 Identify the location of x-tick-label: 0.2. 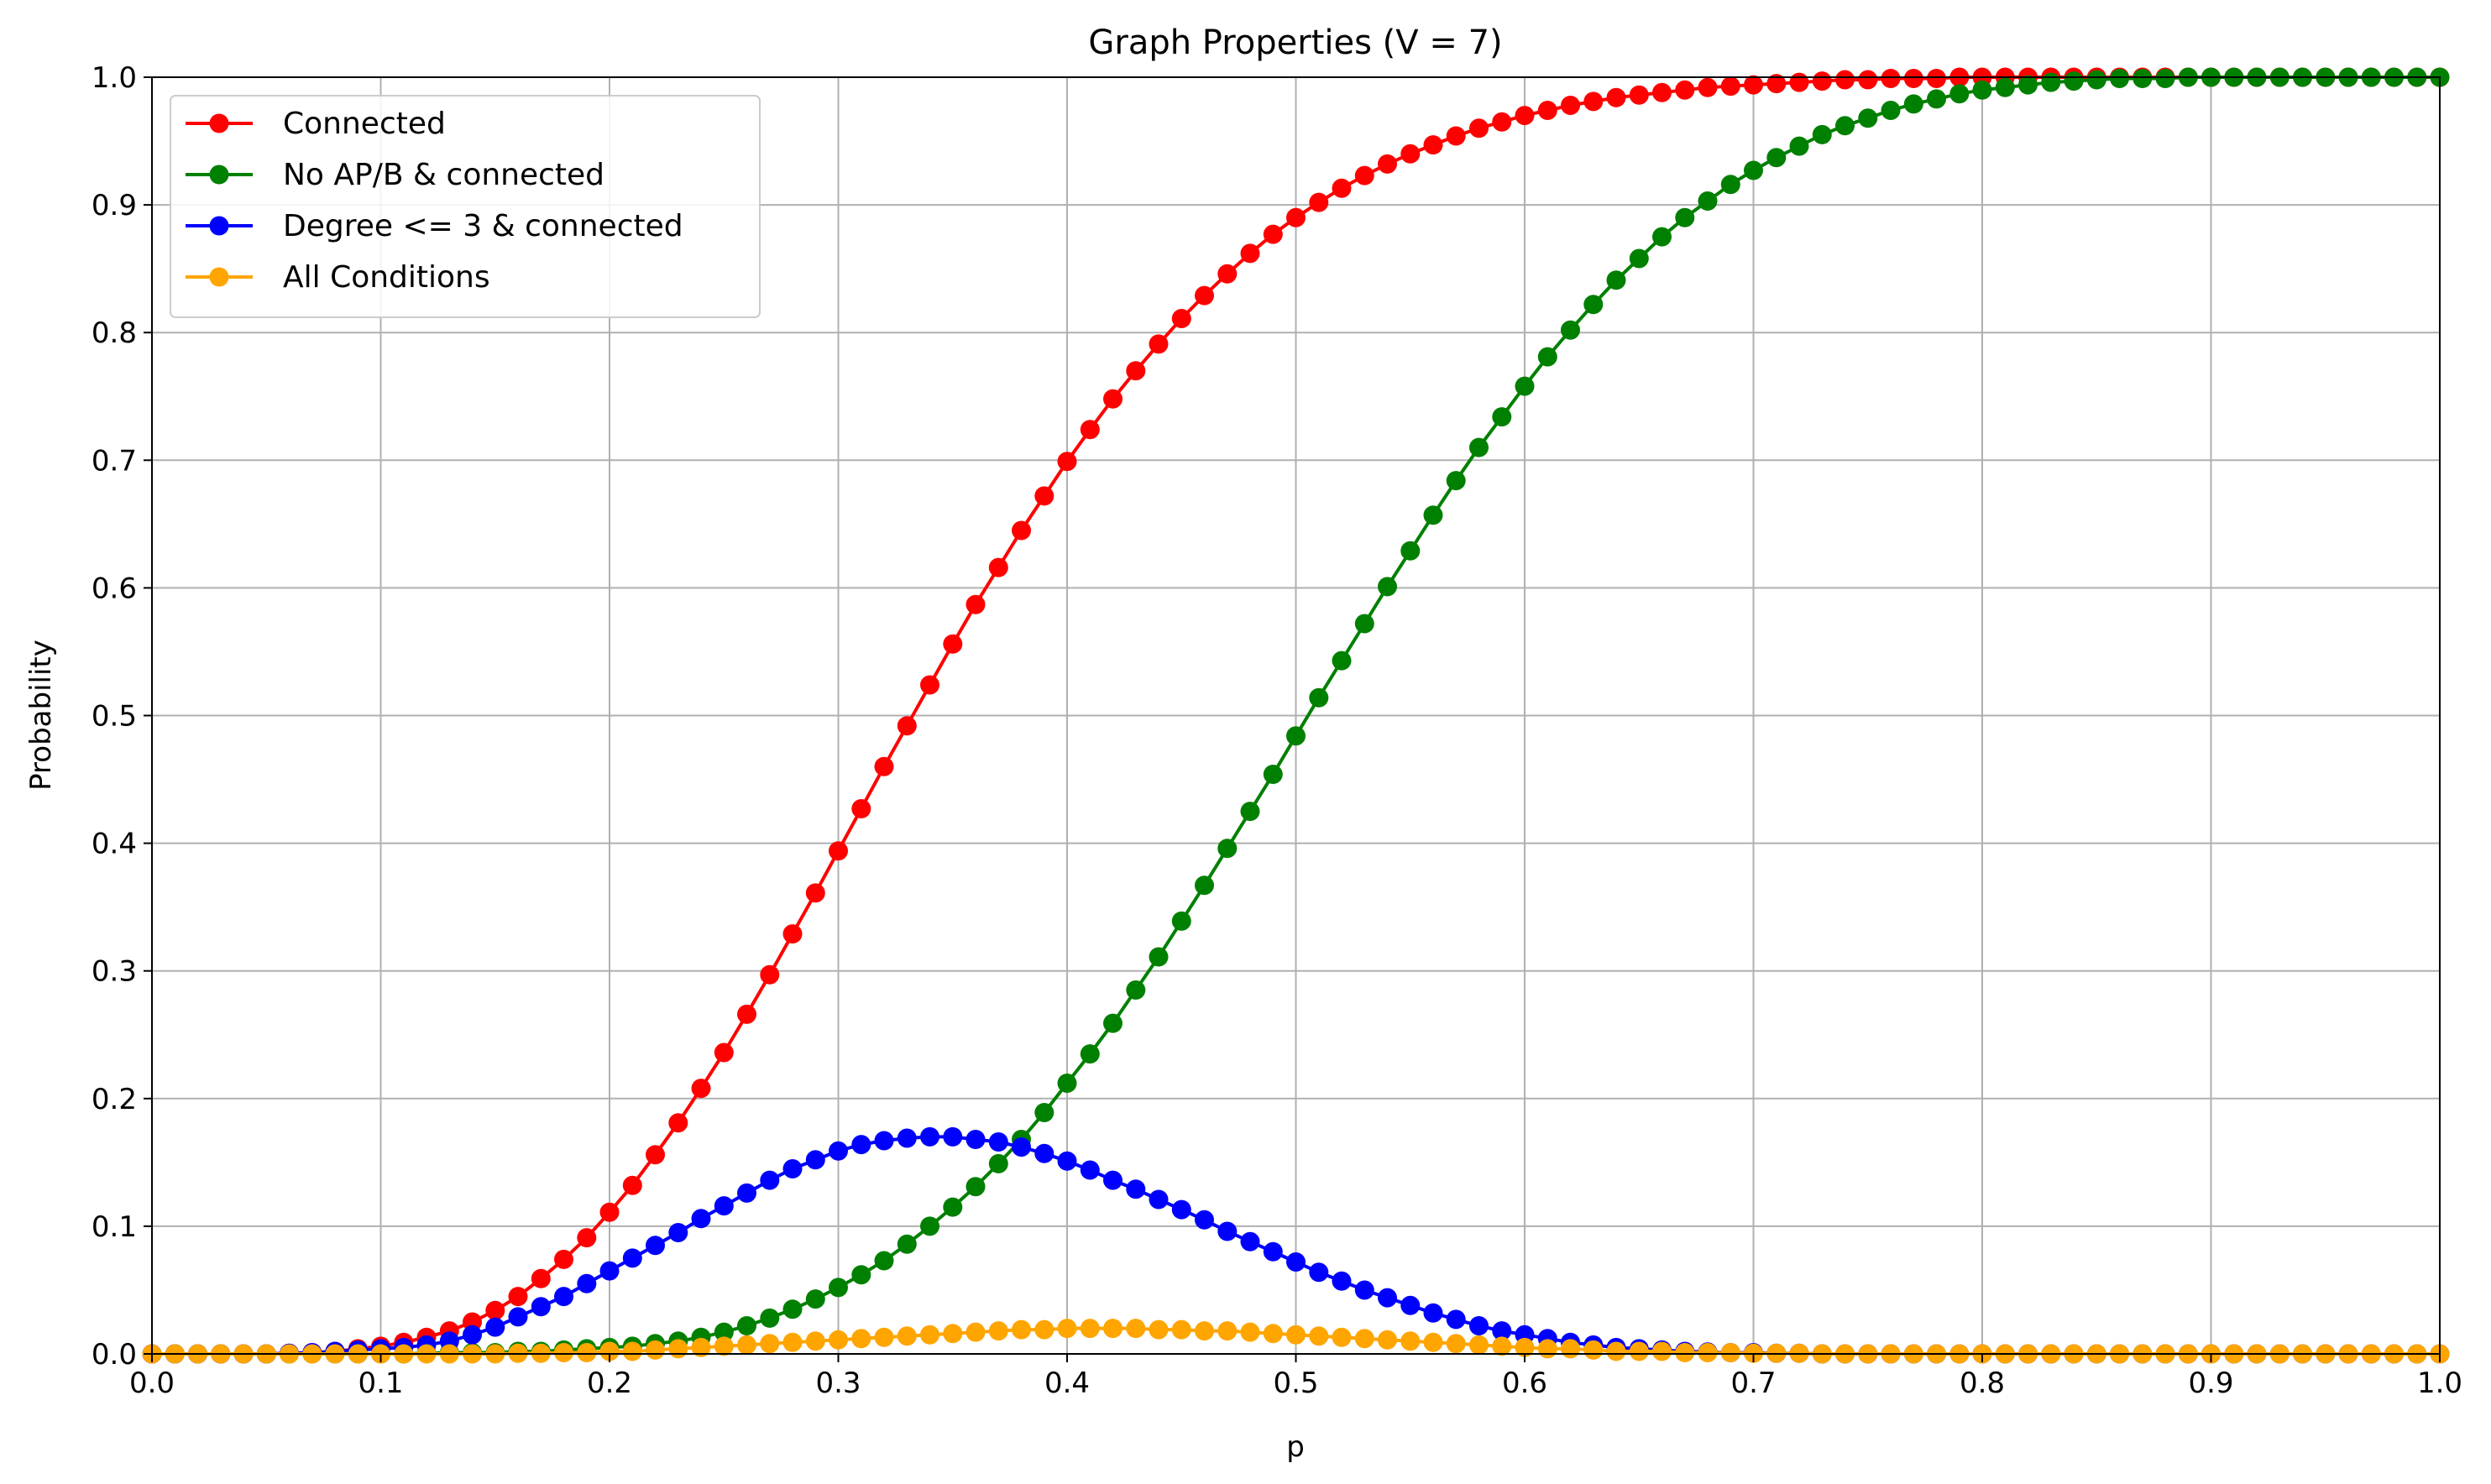
(609, 1383).